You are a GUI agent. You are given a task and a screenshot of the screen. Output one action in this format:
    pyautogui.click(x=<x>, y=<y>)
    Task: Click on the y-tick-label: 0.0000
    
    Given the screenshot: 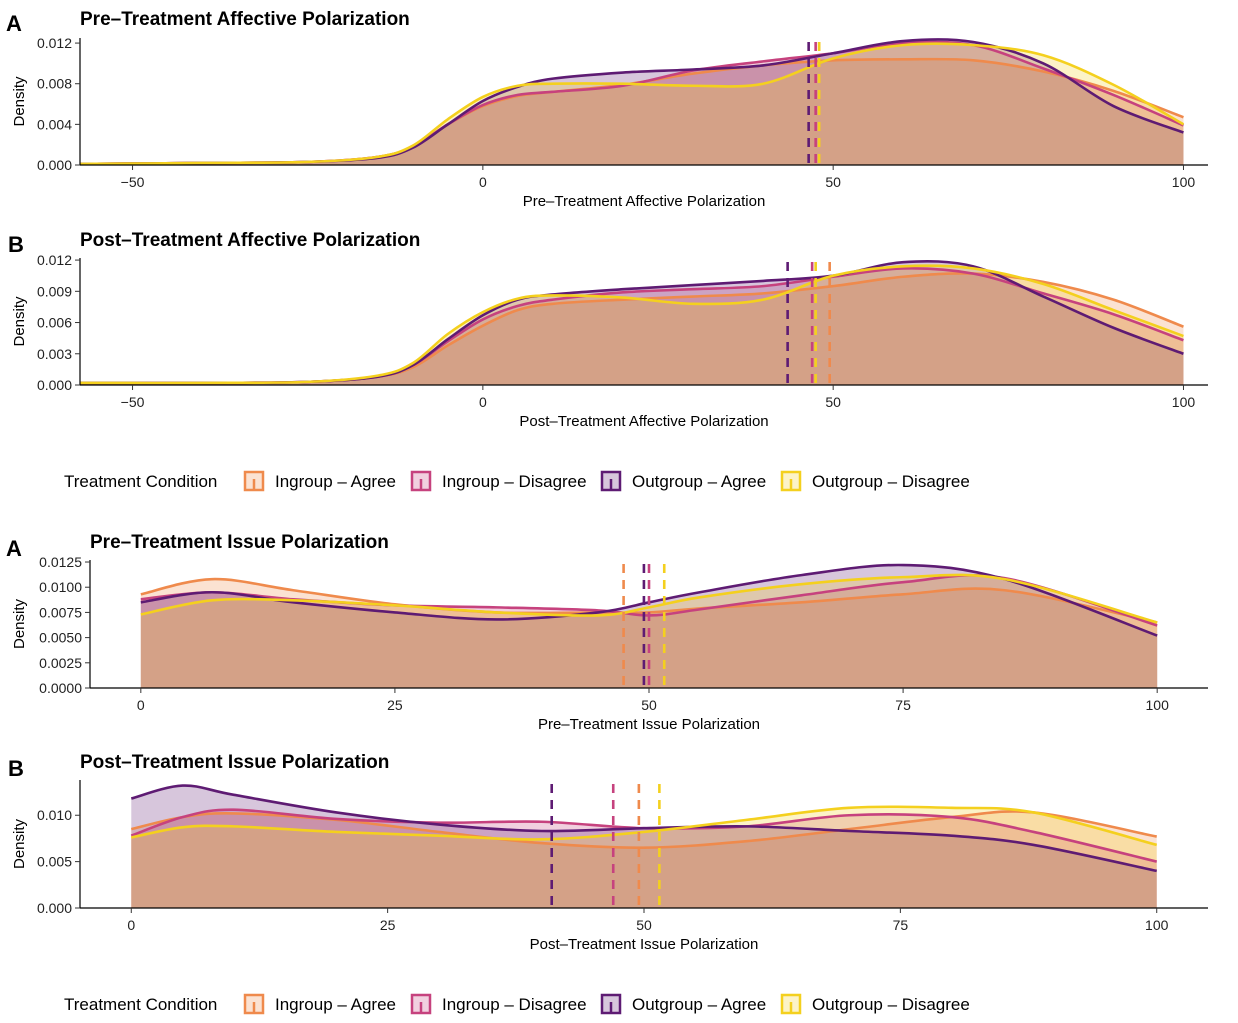 What is the action you would take?
    pyautogui.click(x=60, y=688)
    